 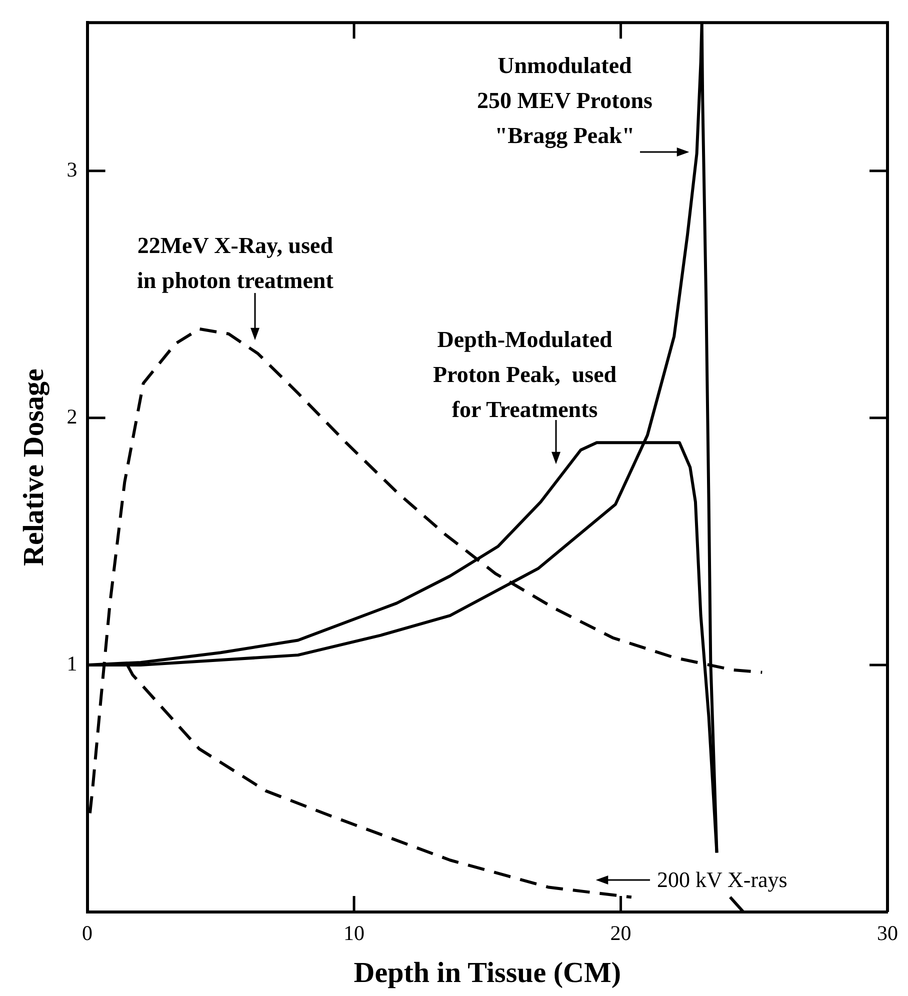 I want to click on annotation: 200 kV X-rays, so click(x=722, y=880).